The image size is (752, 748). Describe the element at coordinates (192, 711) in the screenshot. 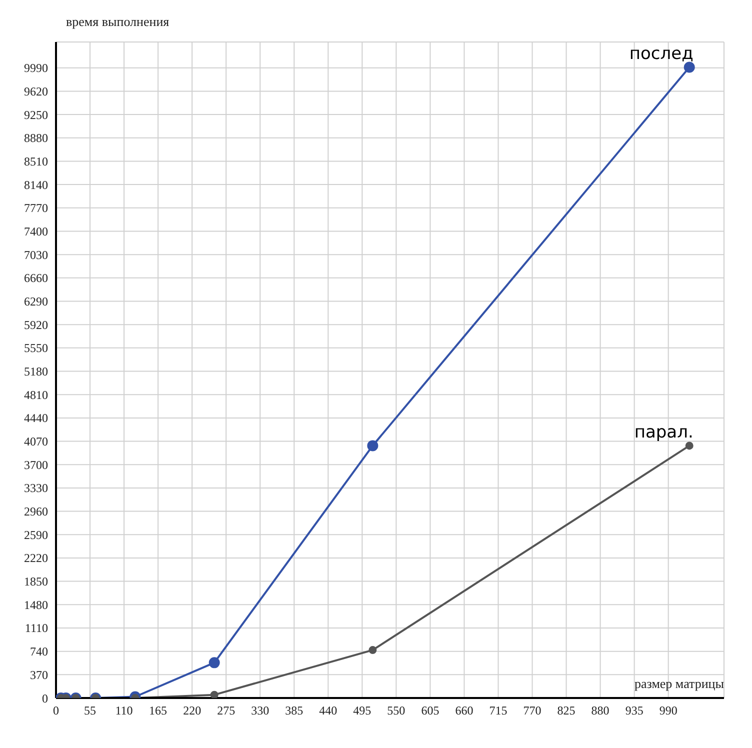

I see `x-tick-label: 220` at that location.